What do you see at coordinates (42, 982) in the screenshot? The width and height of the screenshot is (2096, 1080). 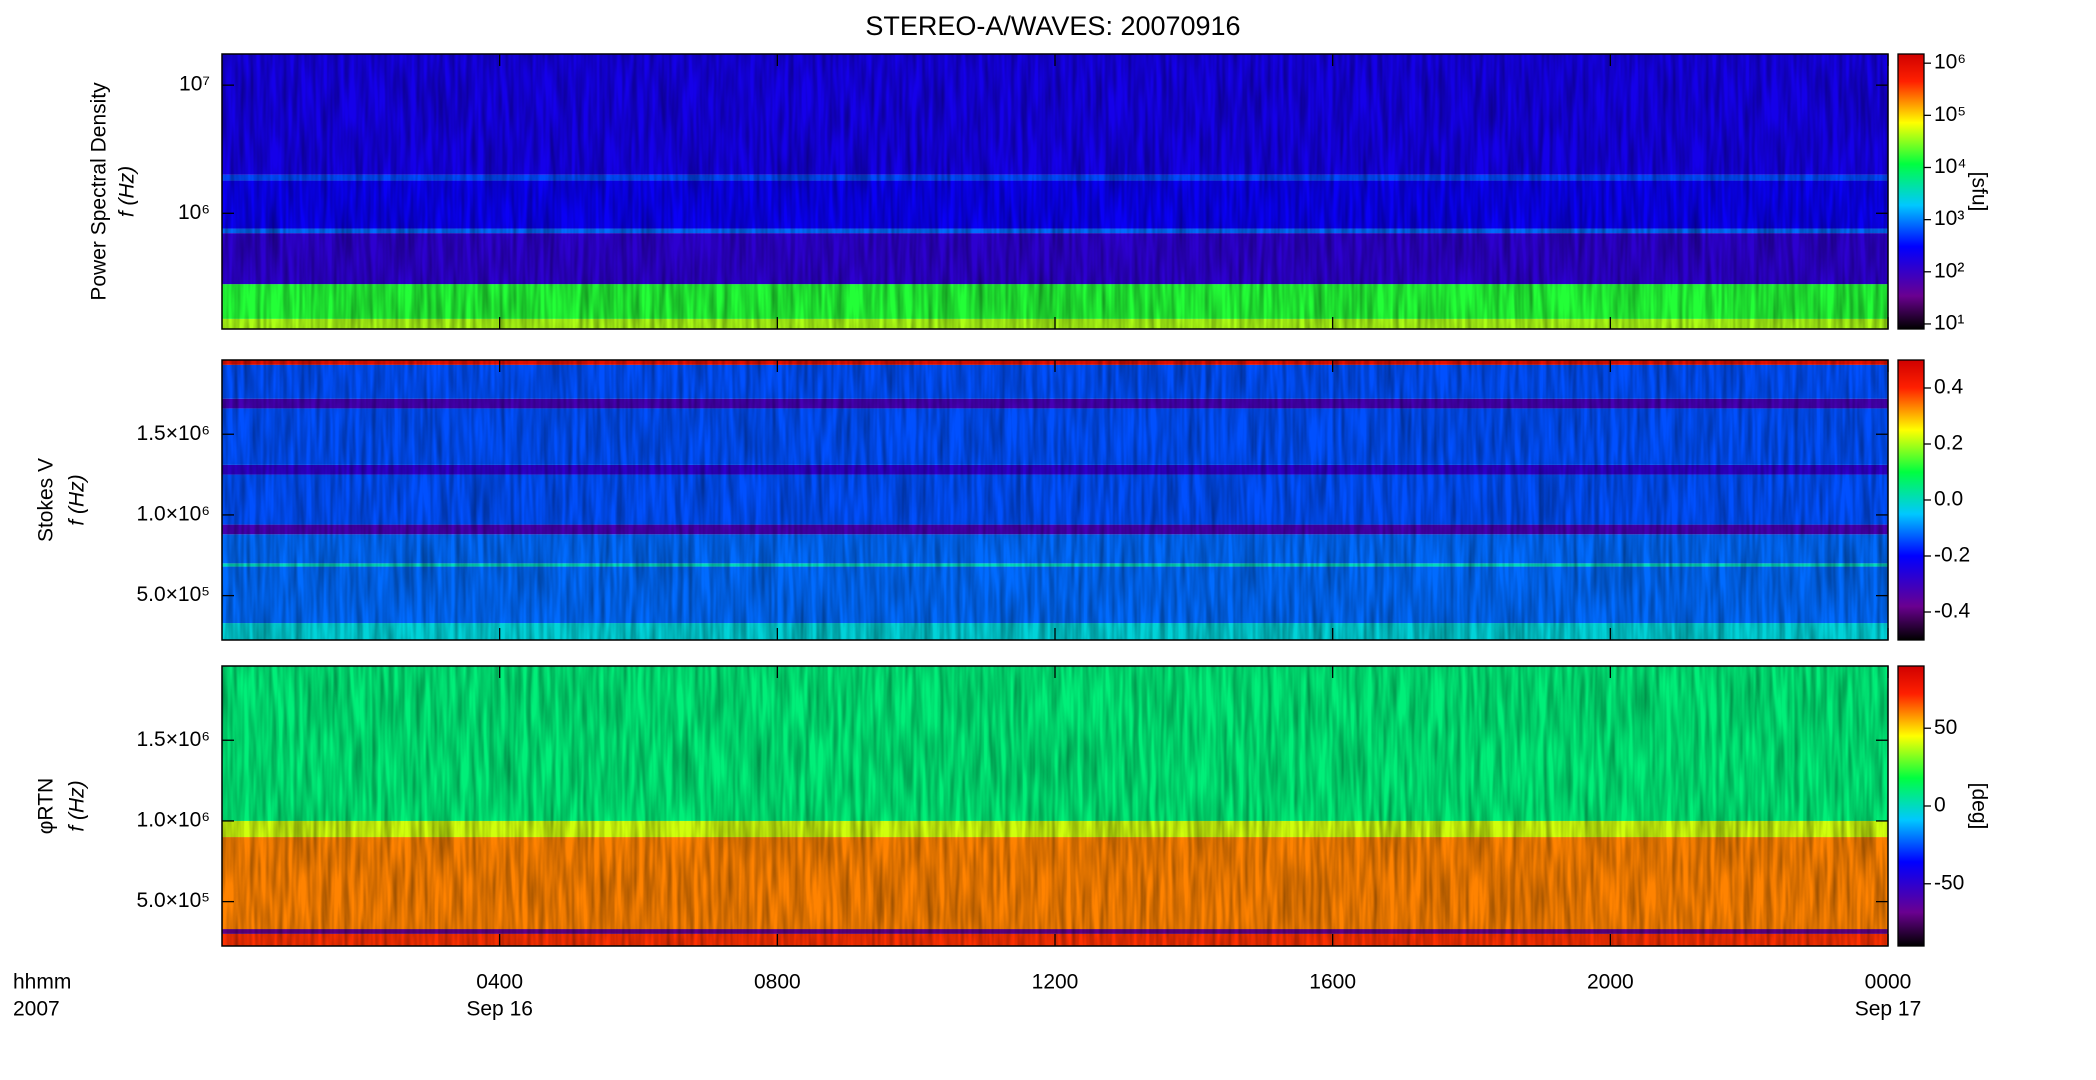 I see `x-axis-label: hhmm` at bounding box center [42, 982].